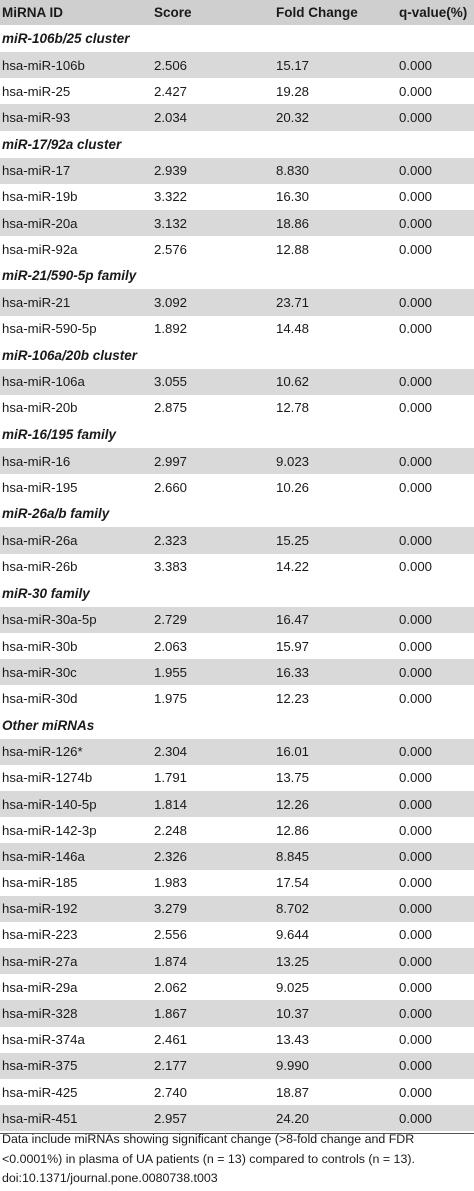  I want to click on header-fold-change: Fold Change, so click(317, 12).